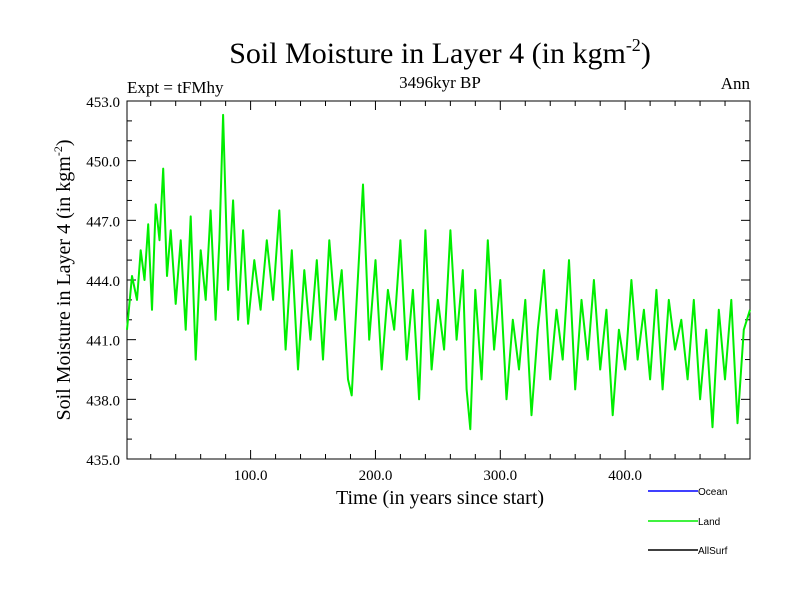  Describe the element at coordinates (736, 83) in the screenshot. I see `season-label: Ann` at that location.